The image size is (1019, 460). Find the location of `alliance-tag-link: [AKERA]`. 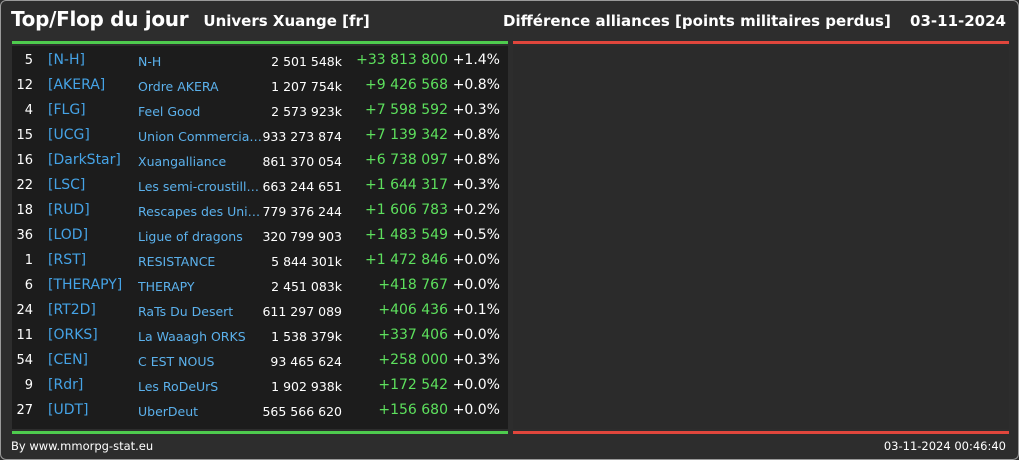

alliance-tag-link: [AKERA] is located at coordinates (77, 85).